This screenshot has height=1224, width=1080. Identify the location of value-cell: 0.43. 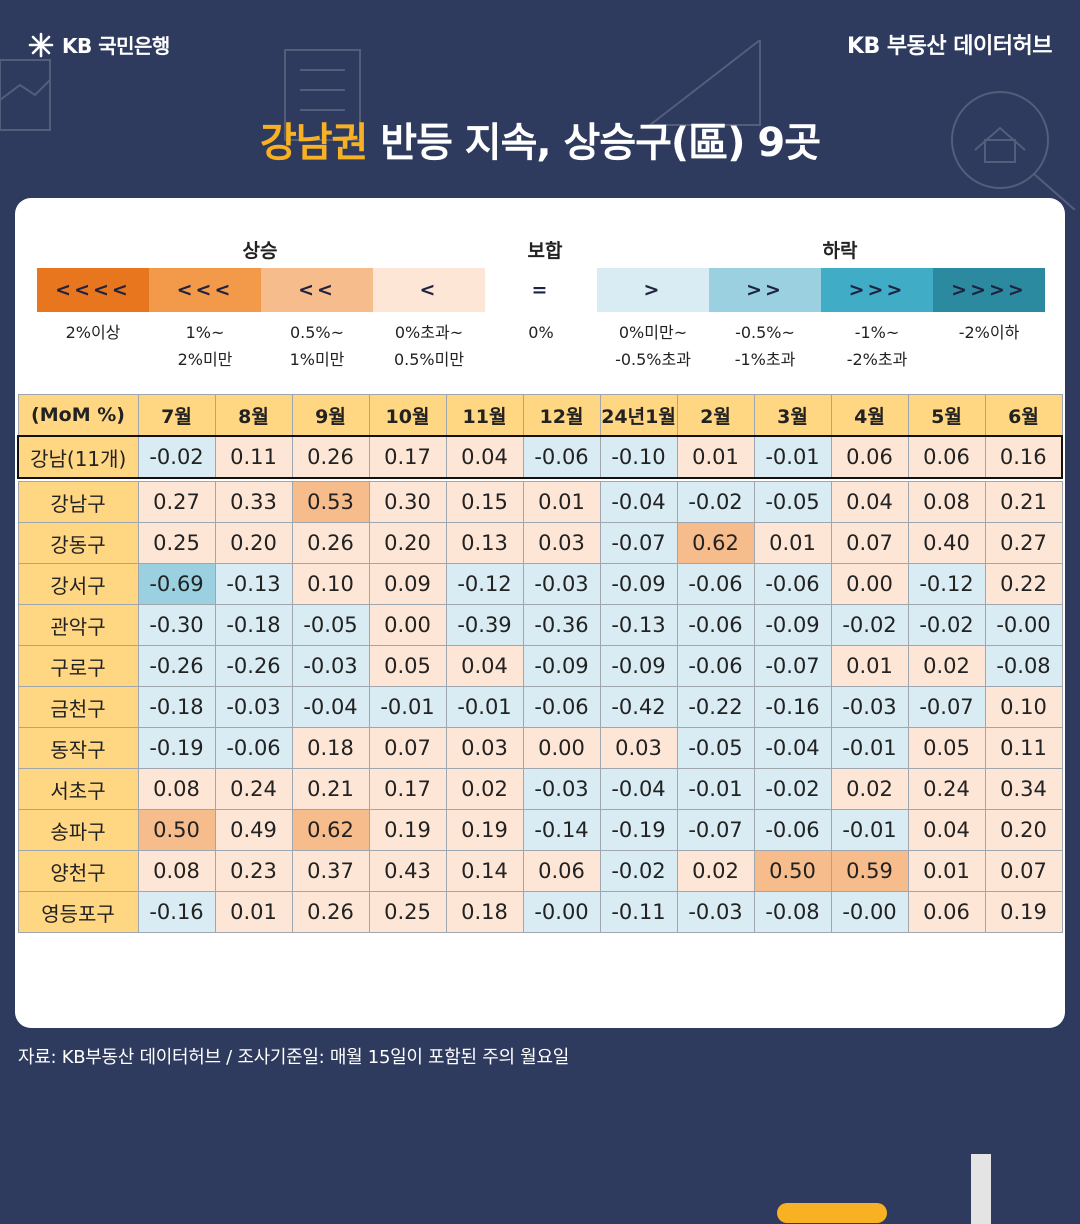
(407, 871).